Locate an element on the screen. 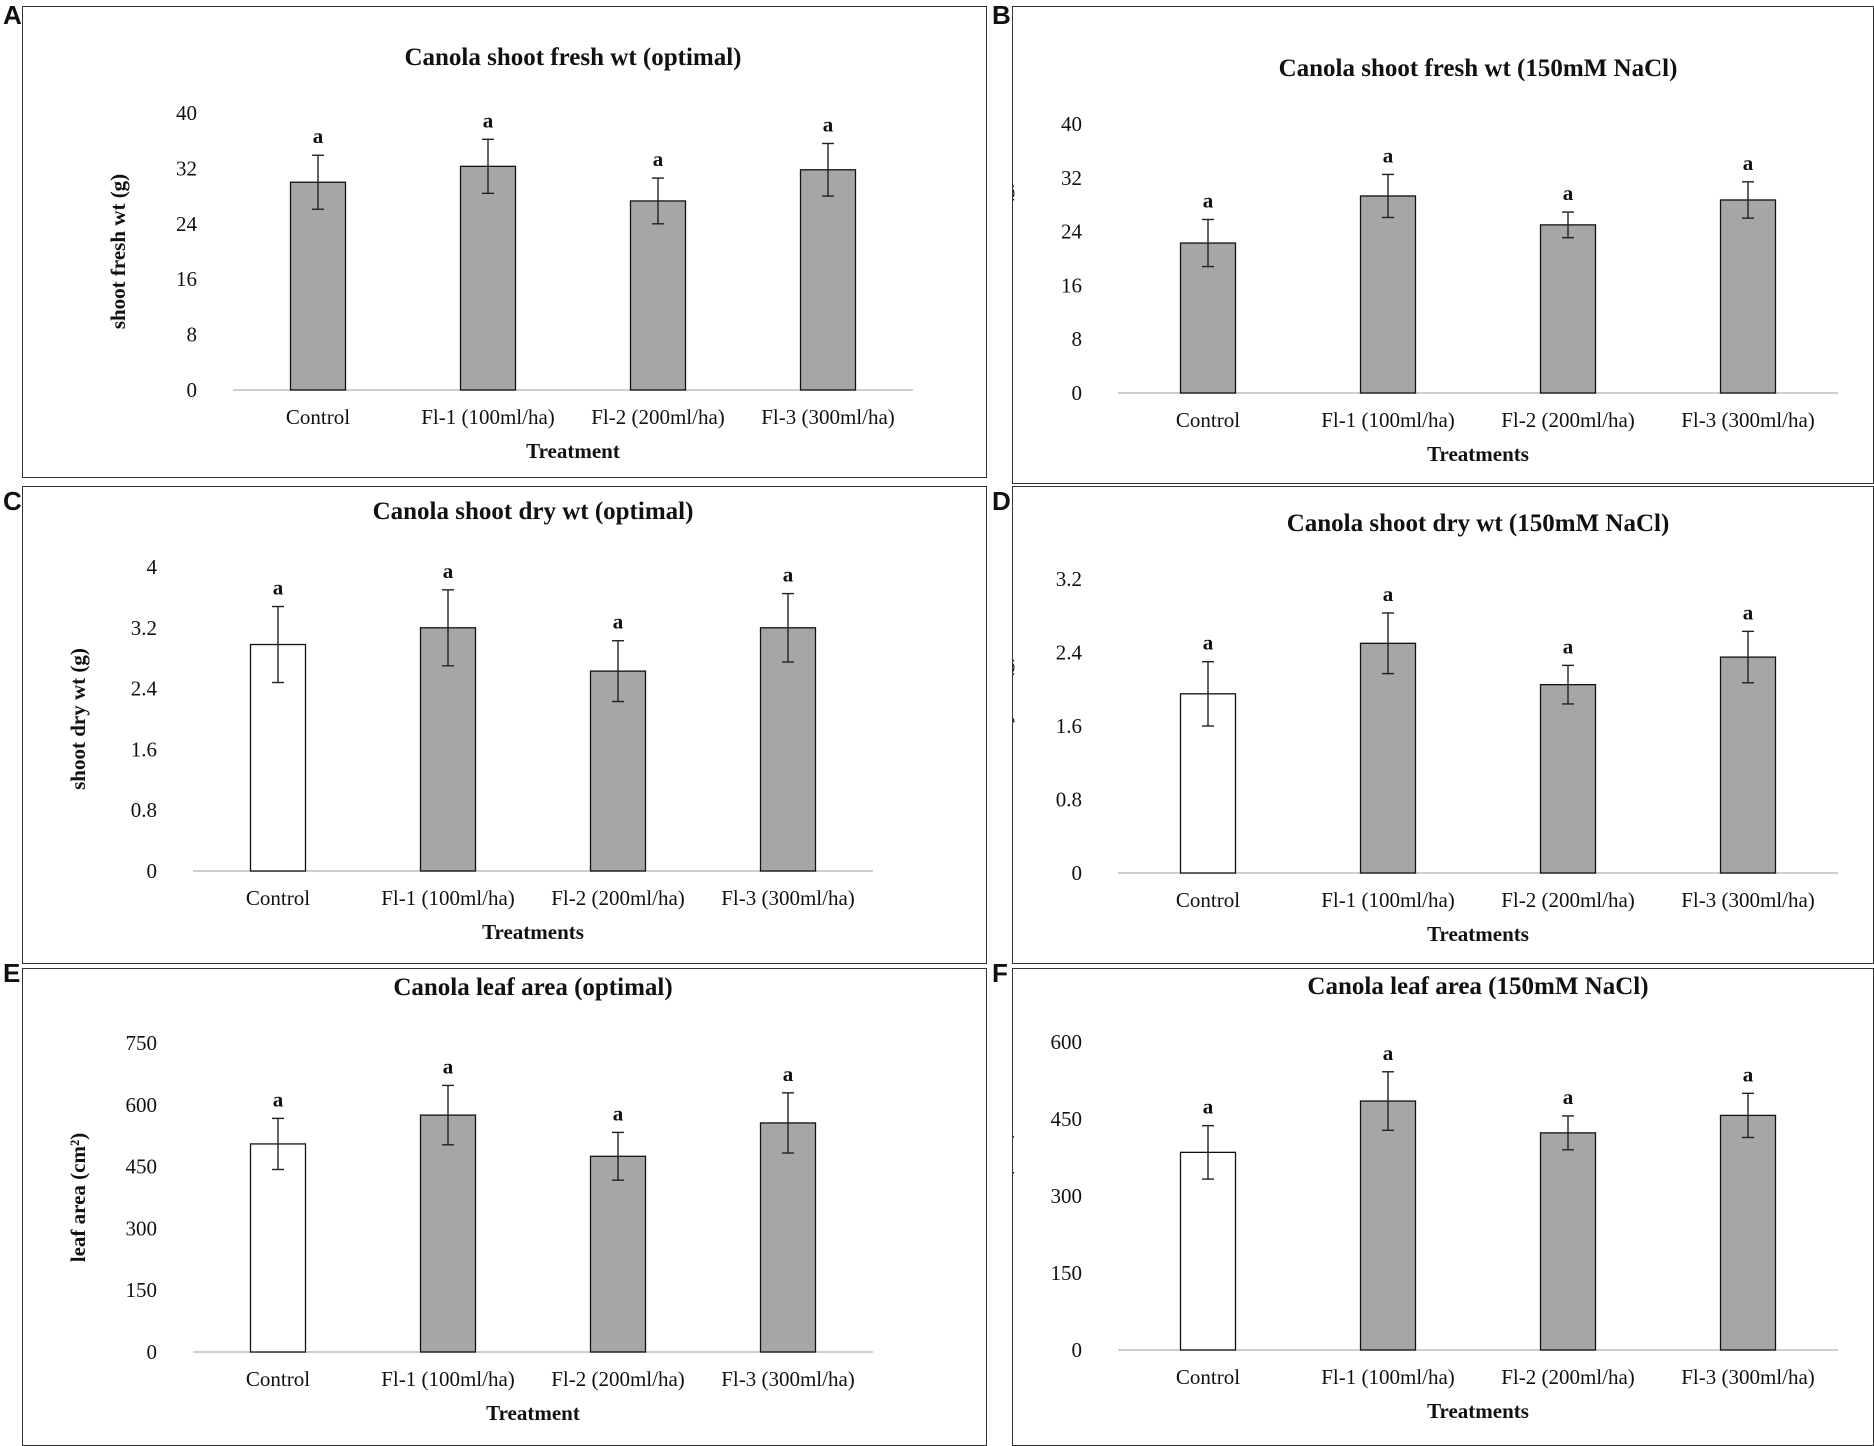  panel-letter-b: B is located at coordinates (1001, 15).